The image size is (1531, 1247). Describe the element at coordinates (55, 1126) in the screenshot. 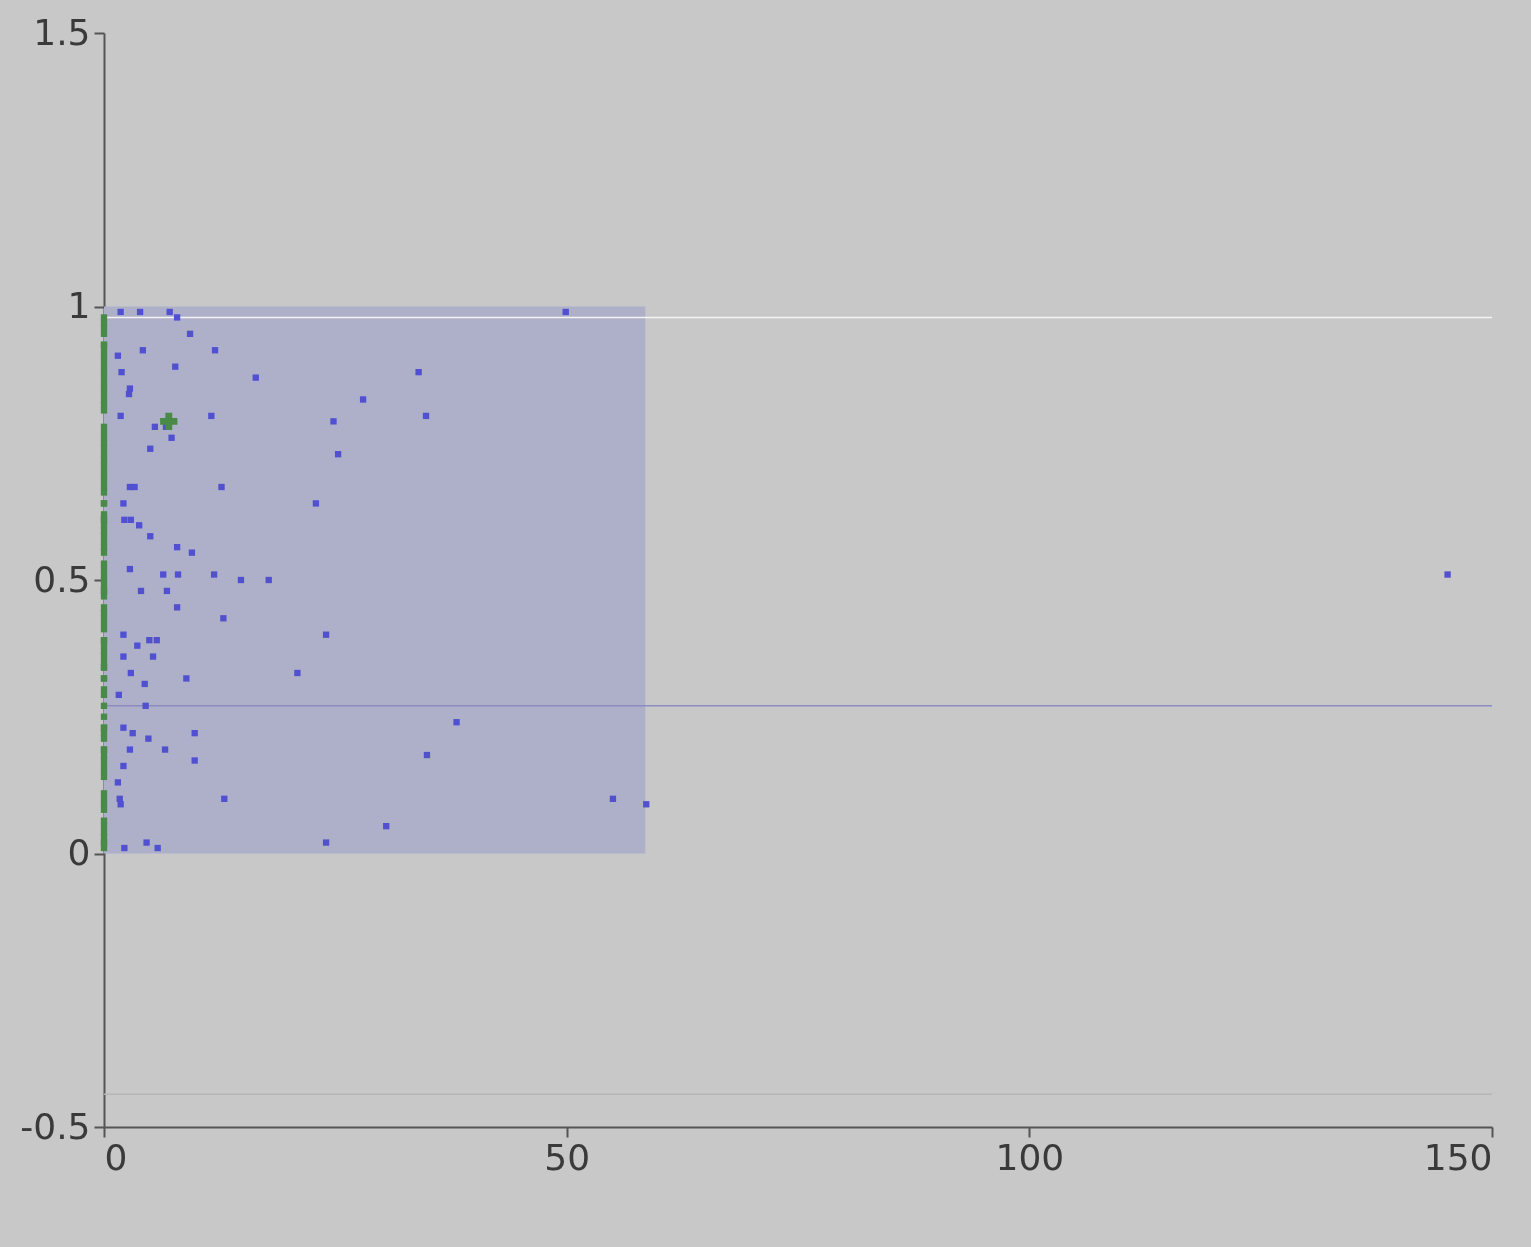

I see `y-tick-label: -0.5` at that location.